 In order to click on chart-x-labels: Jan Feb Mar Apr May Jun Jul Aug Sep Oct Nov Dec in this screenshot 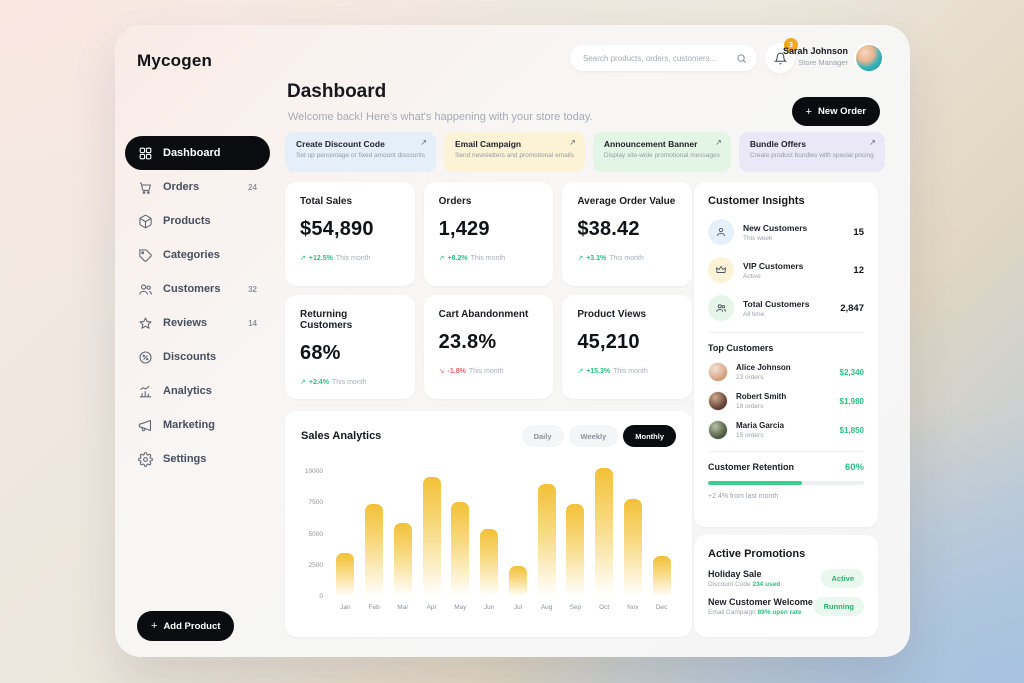, I will do `click(503, 607)`.